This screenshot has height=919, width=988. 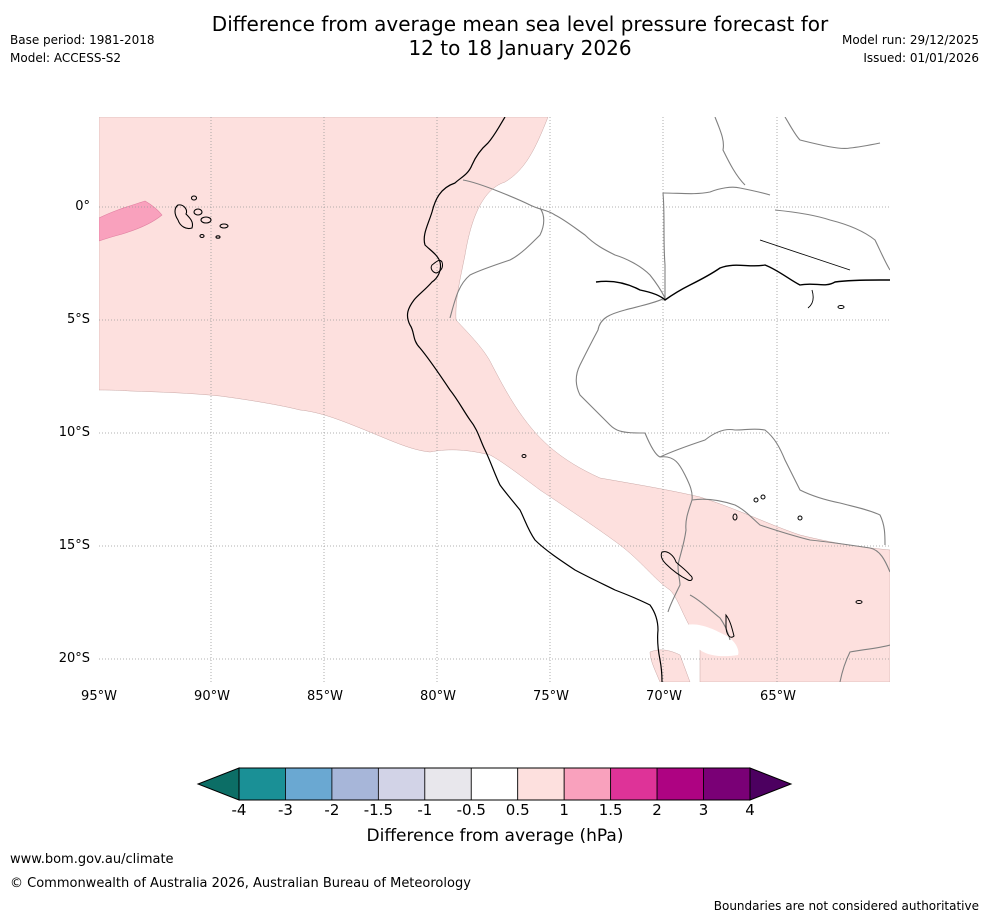 What do you see at coordinates (325, 696) in the screenshot?
I see `lon-label-85w: 85°W` at bounding box center [325, 696].